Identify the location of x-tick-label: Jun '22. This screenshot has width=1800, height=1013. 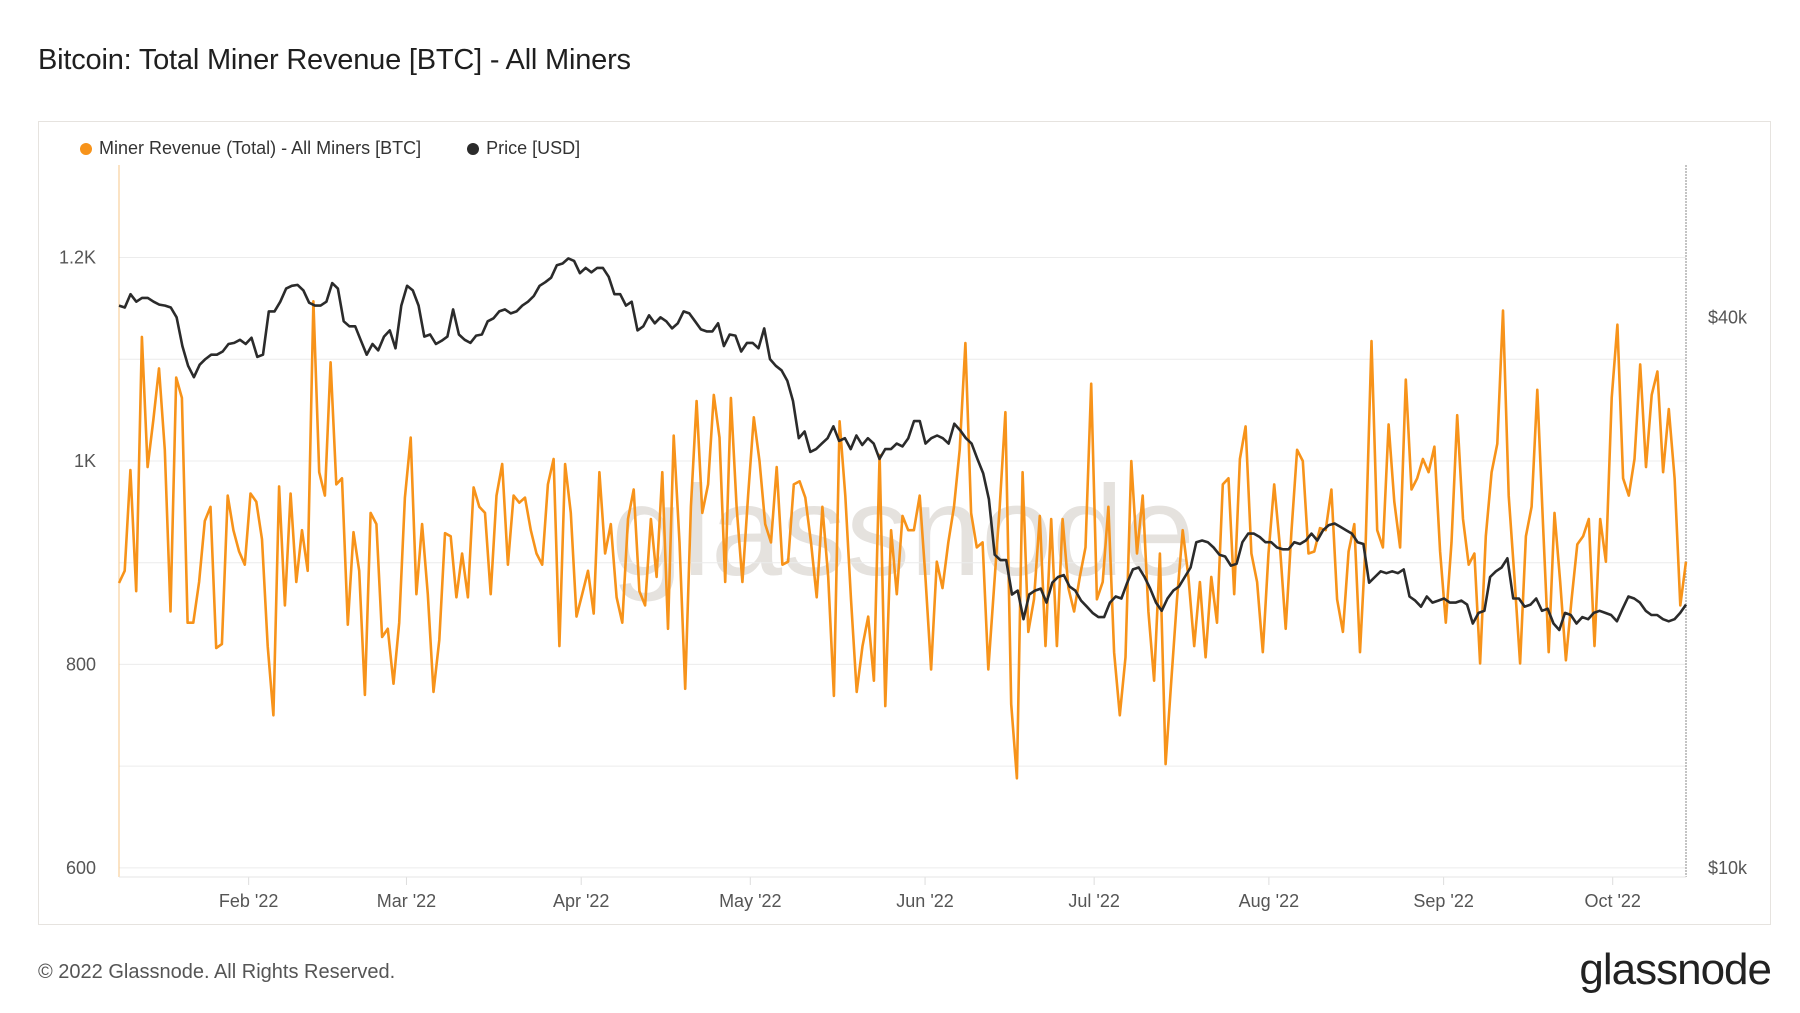
(924, 901).